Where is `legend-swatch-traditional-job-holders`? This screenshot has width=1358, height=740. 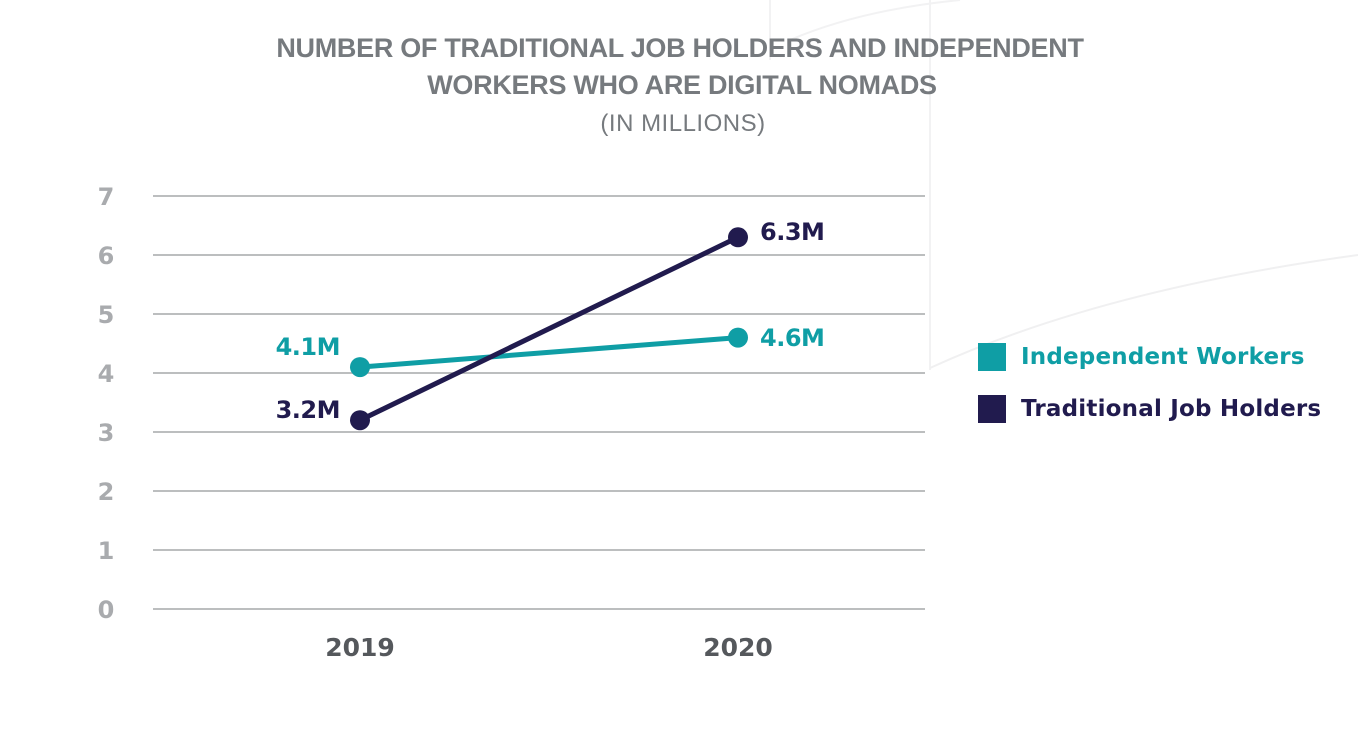
legend-swatch-traditional-job-holders is located at coordinates (992, 409).